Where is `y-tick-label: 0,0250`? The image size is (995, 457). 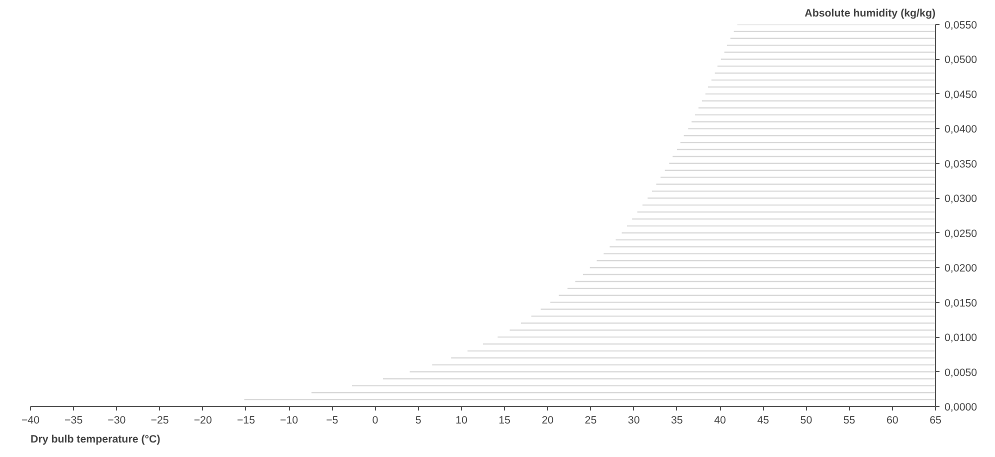
y-tick-label: 0,0250 is located at coordinates (961, 234).